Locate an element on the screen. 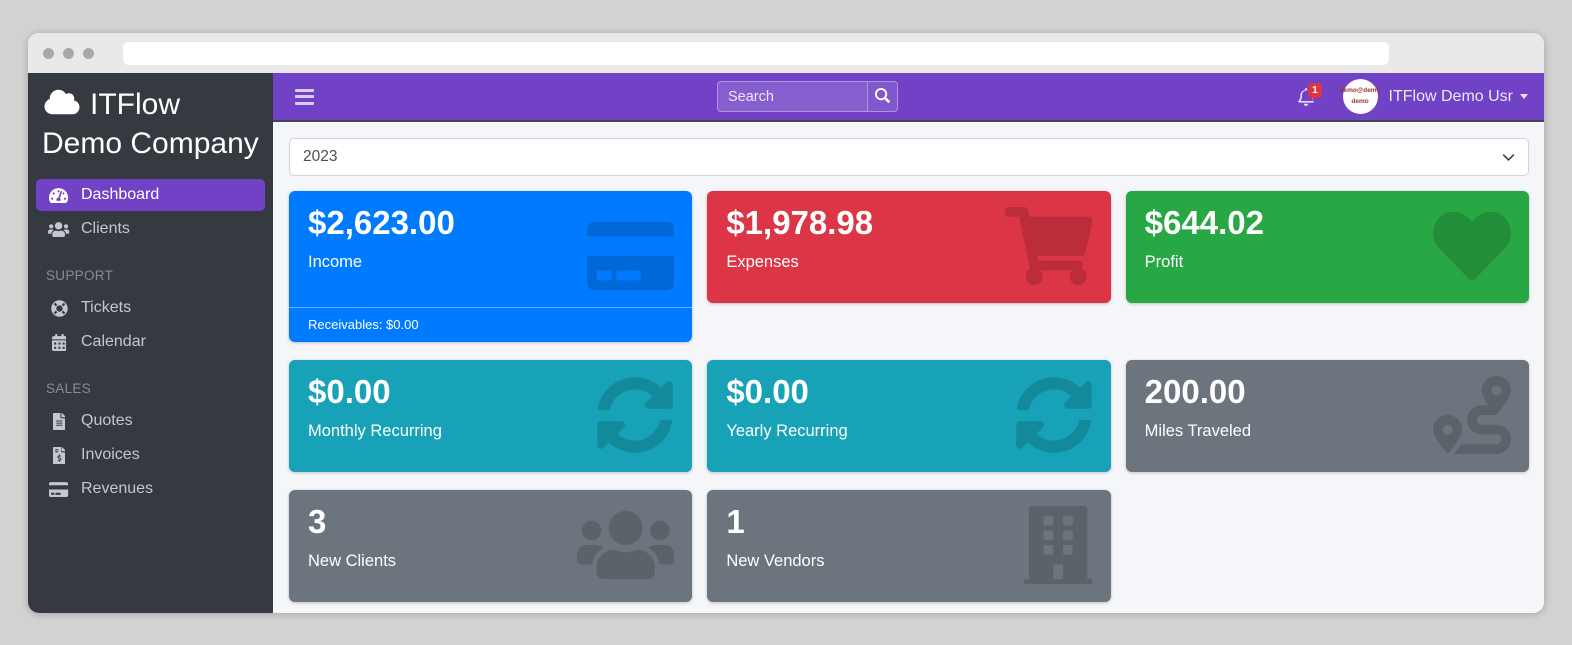 Image resolution: width=1572 pixels, height=645 pixels. brand-name: ITFlow Demo Company is located at coordinates (150, 124).